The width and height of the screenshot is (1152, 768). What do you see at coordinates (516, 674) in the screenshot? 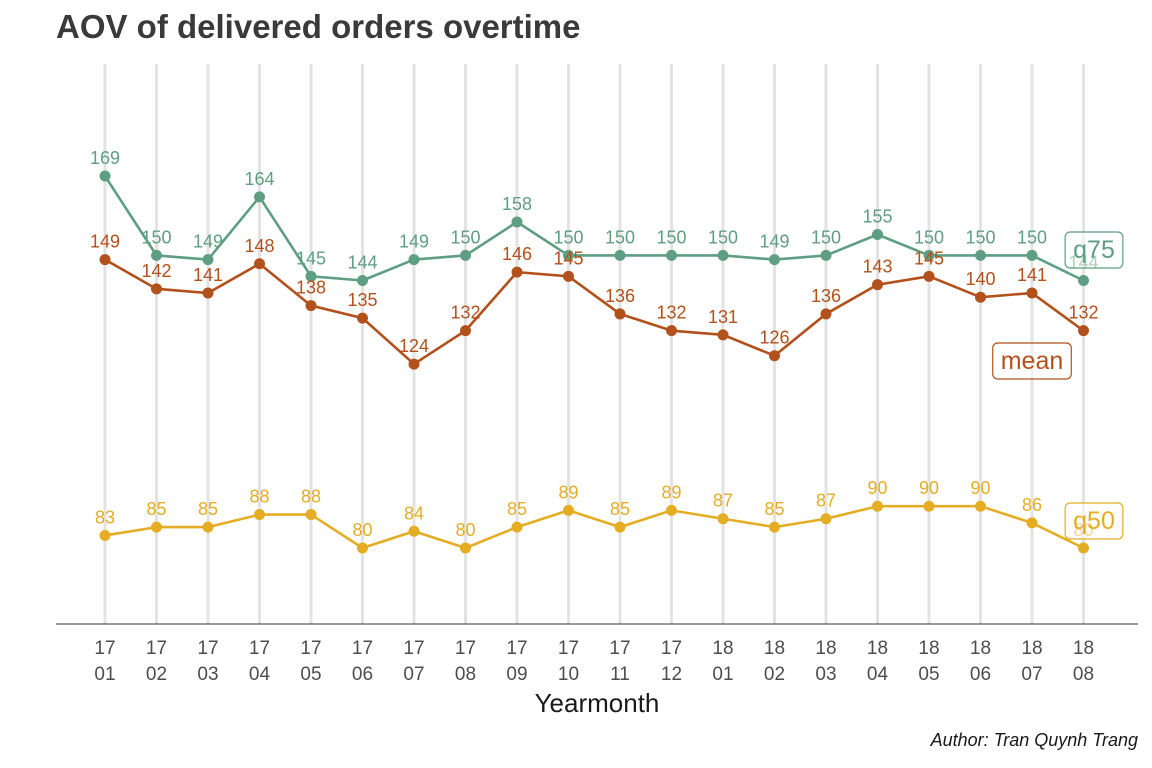
I see `x-tick-label-month: 09` at bounding box center [516, 674].